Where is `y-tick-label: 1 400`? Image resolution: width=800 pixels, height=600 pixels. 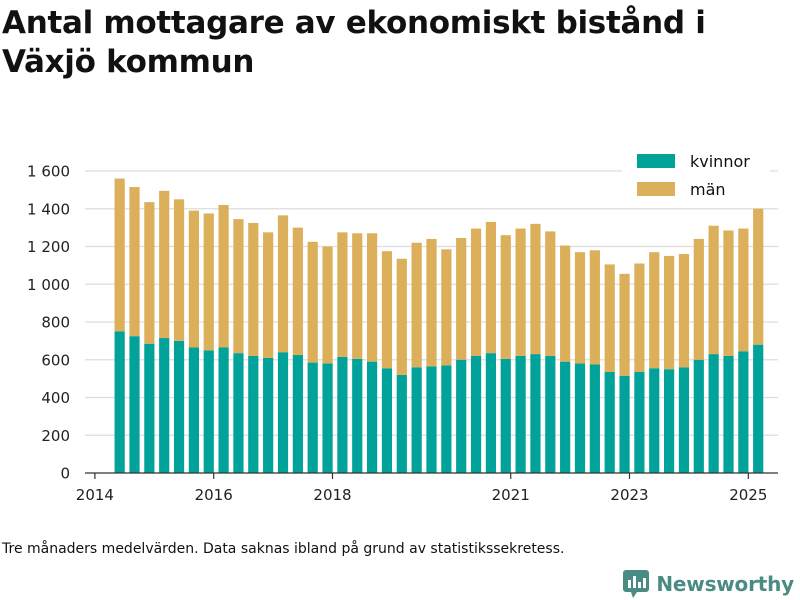 y-tick-label: 1 400 is located at coordinates (48, 209).